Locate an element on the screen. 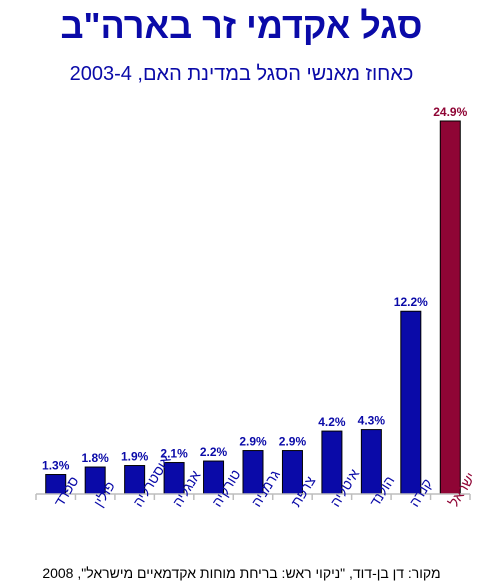  chart-subtitle: כאחוז מאנשי הסגל במדינת האם, 2003-4 is located at coordinates (241, 74).